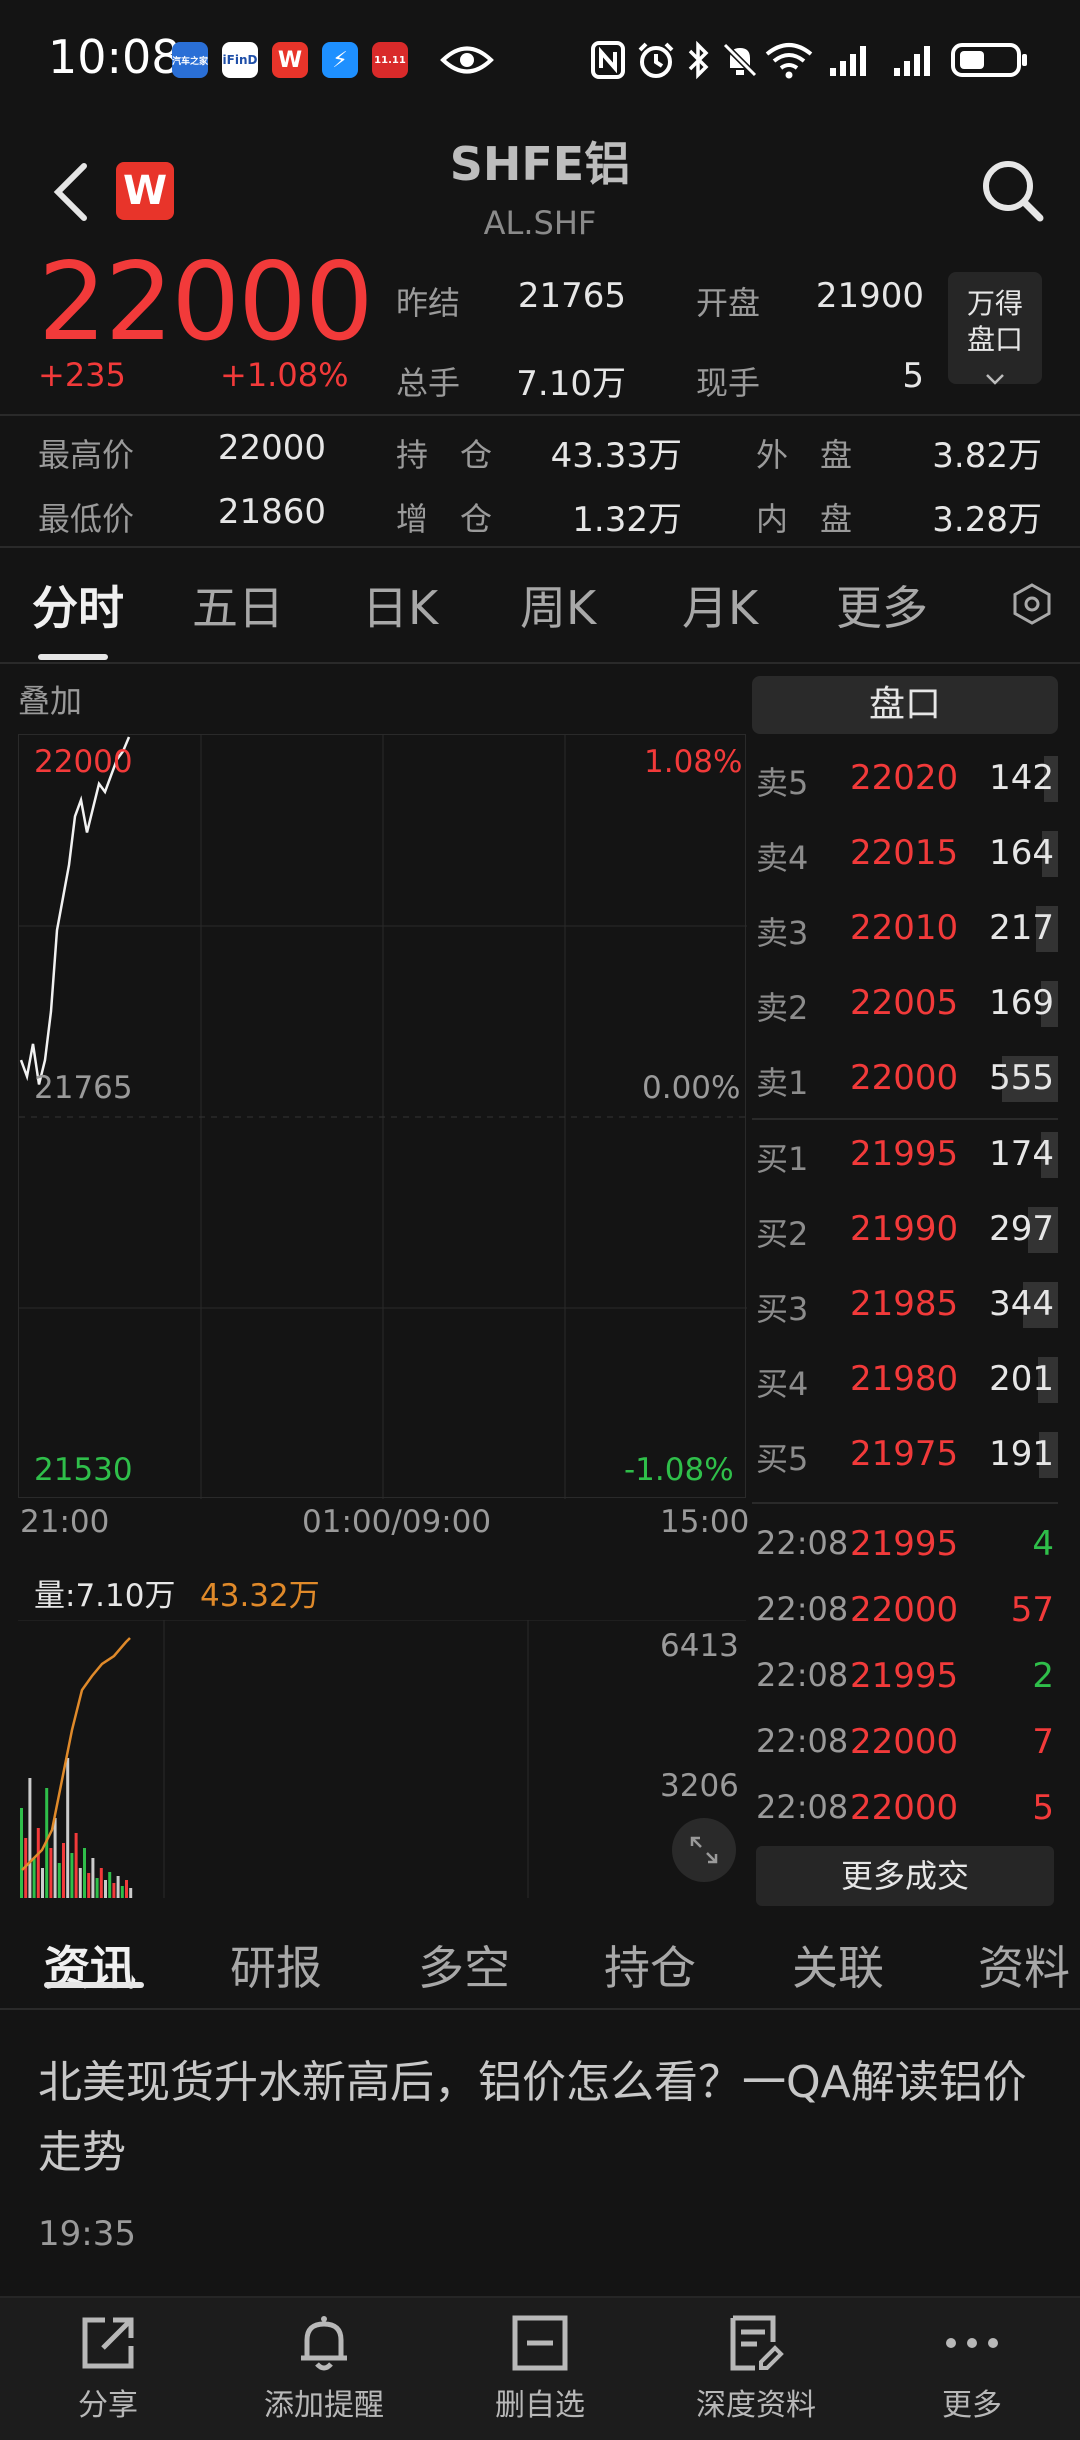  What do you see at coordinates (400, 608) in the screenshot?
I see `tab-daily-k: 日K` at bounding box center [400, 608].